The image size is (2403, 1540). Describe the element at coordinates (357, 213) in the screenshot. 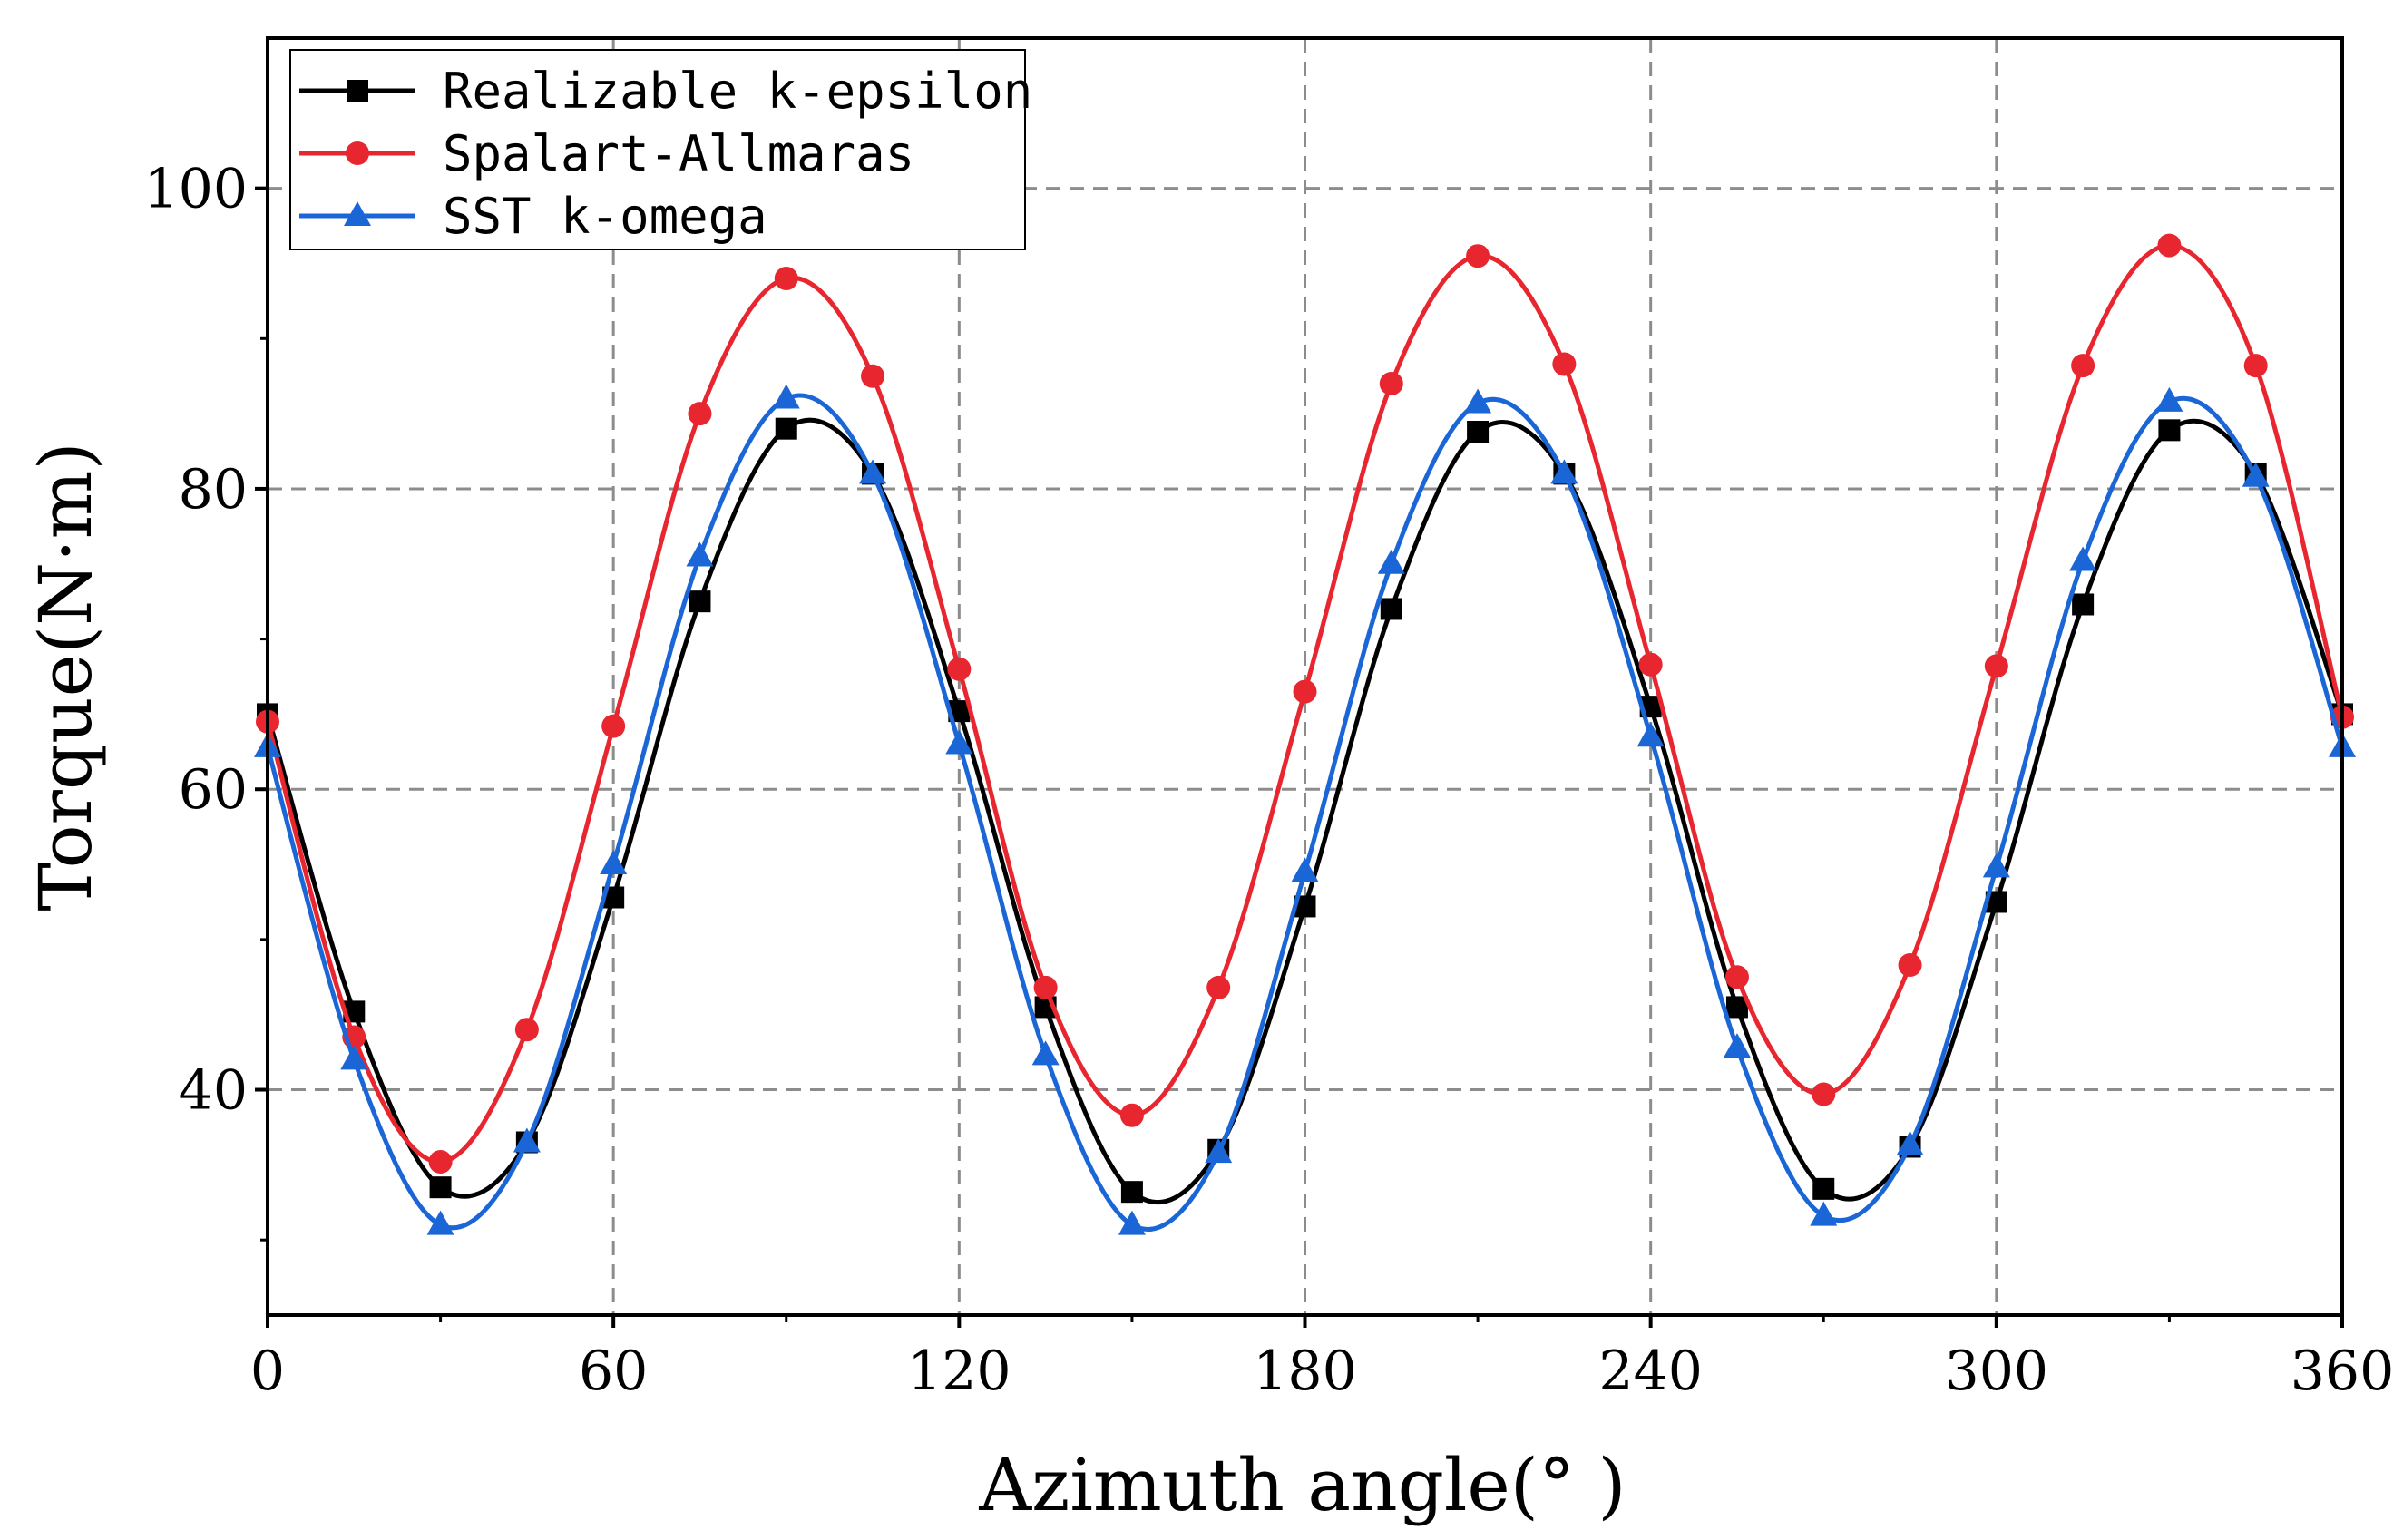

I see `legend-marker-sst-k-omega` at that location.